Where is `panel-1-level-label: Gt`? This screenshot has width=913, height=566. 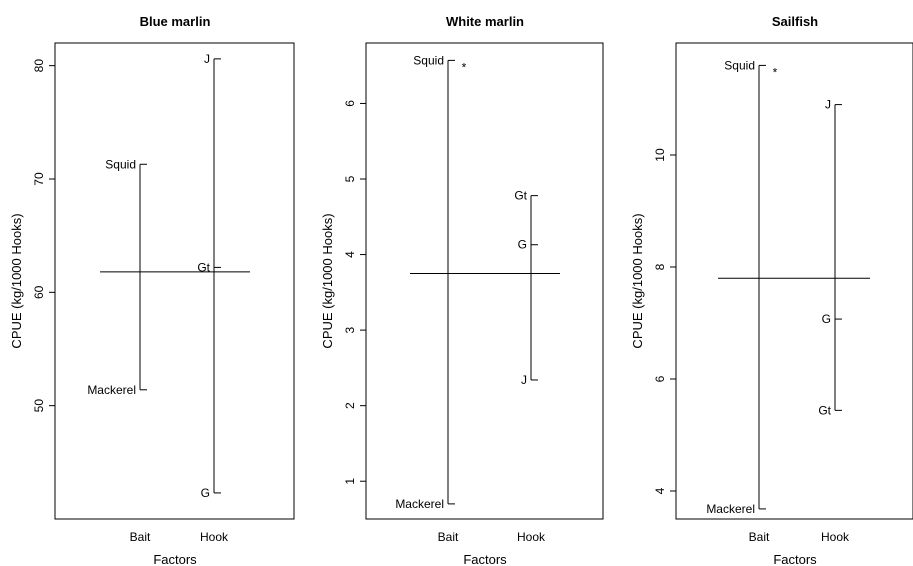
panel-1-level-label: Gt is located at coordinates (203, 267).